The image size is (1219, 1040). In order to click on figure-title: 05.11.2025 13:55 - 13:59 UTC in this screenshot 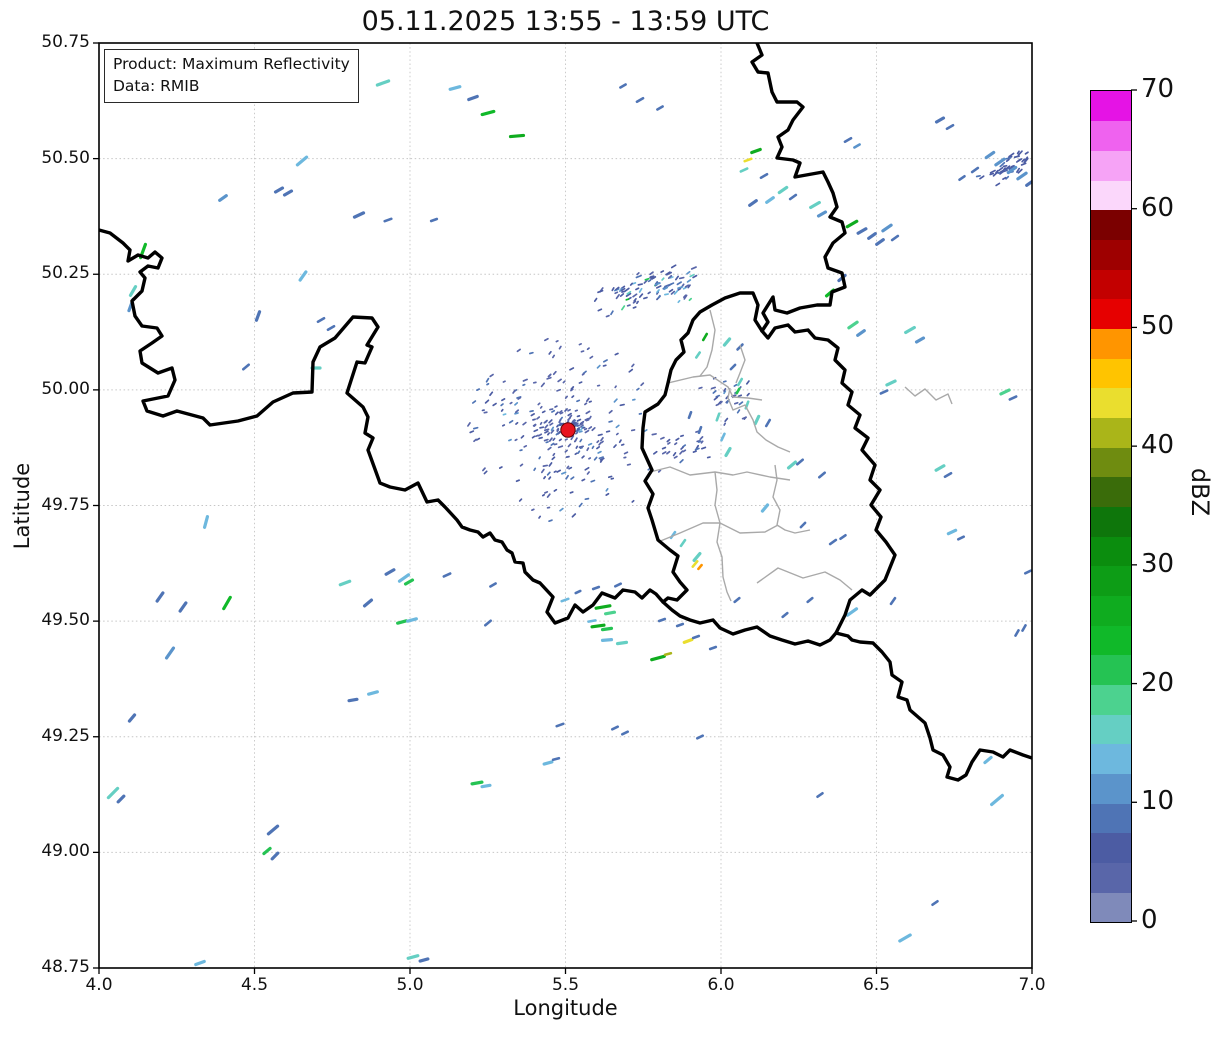, I will do `click(565, 21)`.